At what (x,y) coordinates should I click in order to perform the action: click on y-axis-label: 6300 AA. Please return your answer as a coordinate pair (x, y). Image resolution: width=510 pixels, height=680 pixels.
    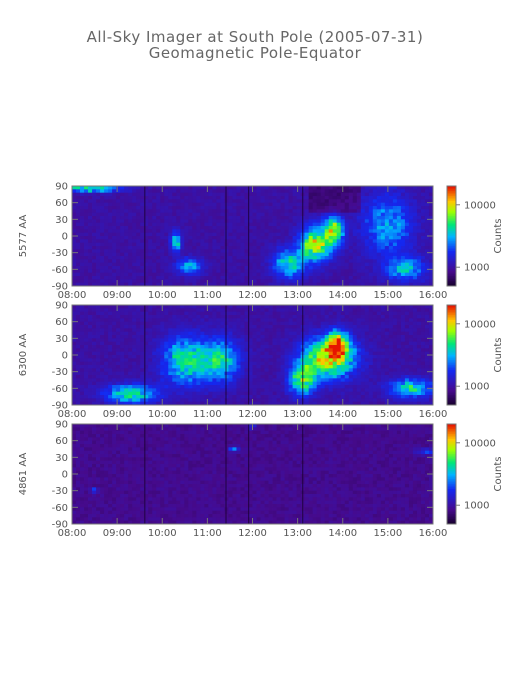
    Looking at the image, I should click on (23, 355).